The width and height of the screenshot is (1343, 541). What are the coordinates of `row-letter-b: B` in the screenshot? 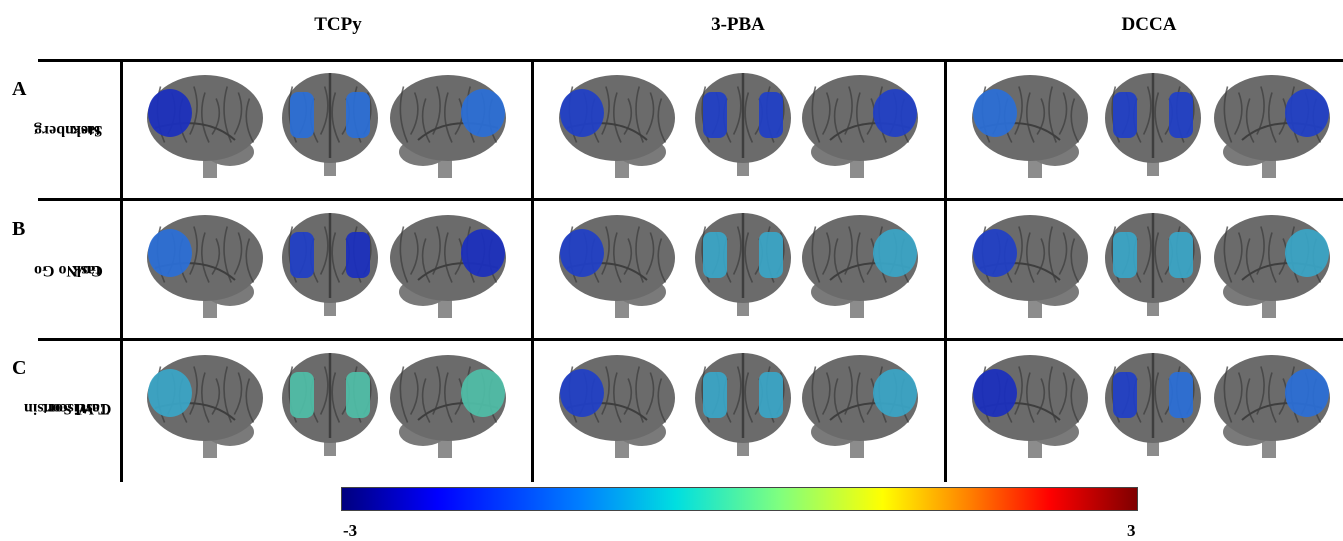 It's located at (19, 229).